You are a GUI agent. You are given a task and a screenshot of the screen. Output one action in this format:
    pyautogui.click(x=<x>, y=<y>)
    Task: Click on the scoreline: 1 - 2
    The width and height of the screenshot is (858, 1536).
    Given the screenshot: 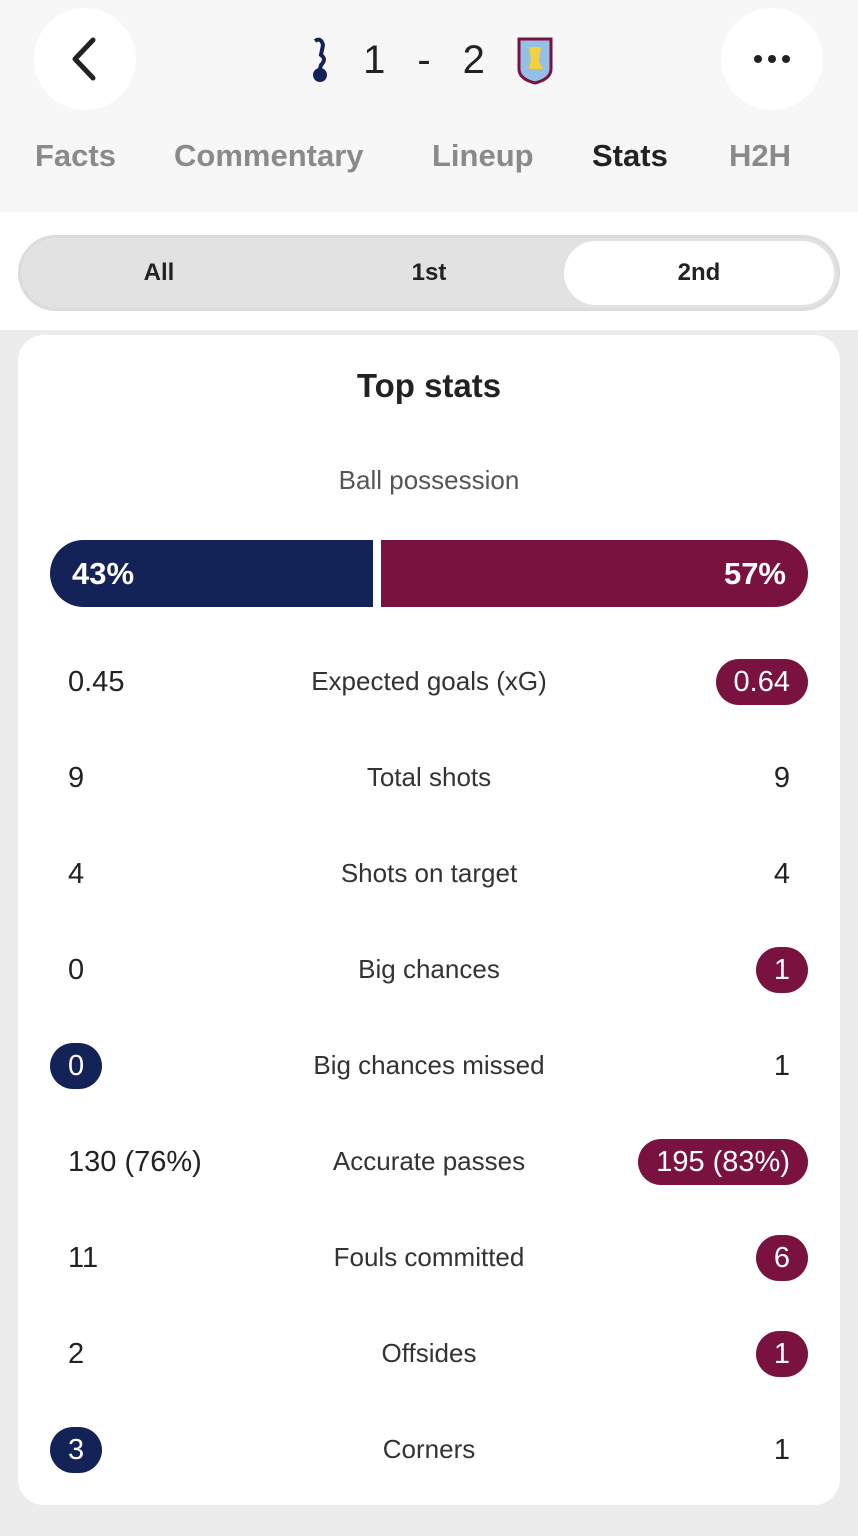 What is the action you would take?
    pyautogui.click(x=430, y=60)
    